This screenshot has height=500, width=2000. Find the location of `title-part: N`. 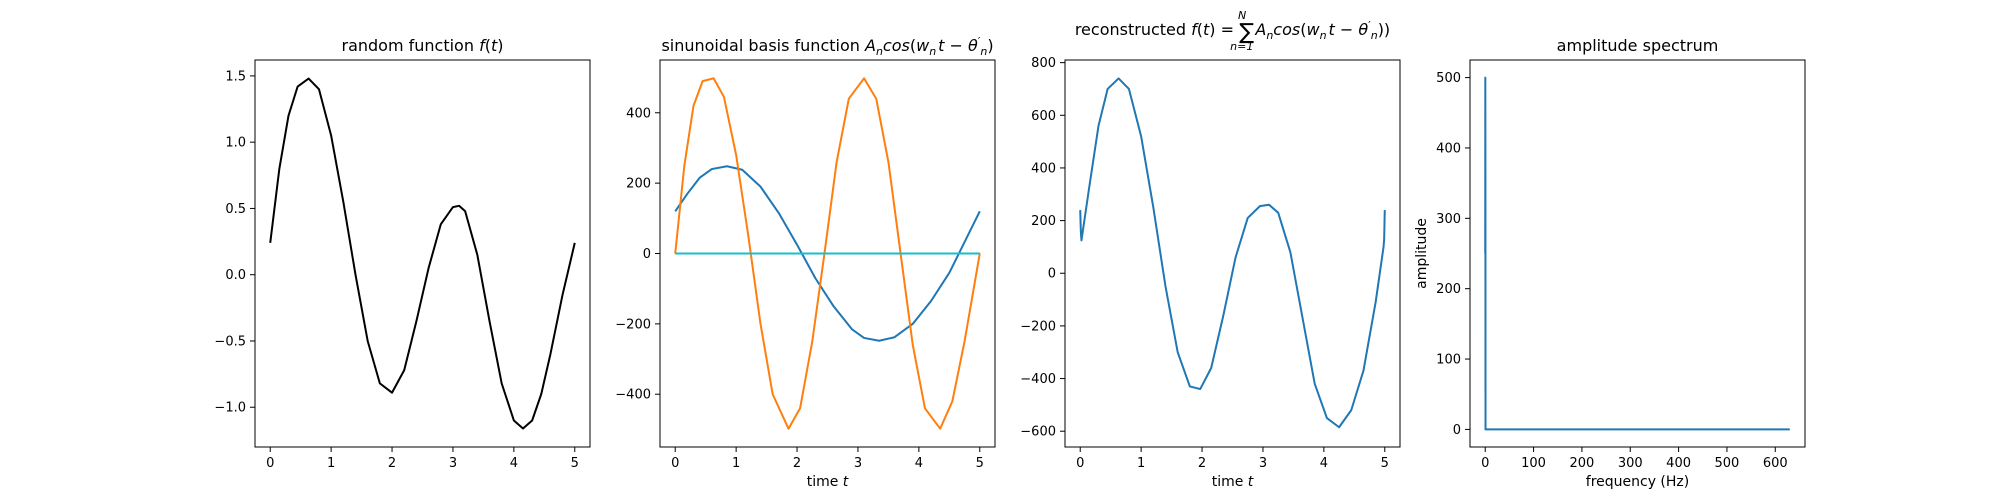

title-part: N is located at coordinates (1242, 15).